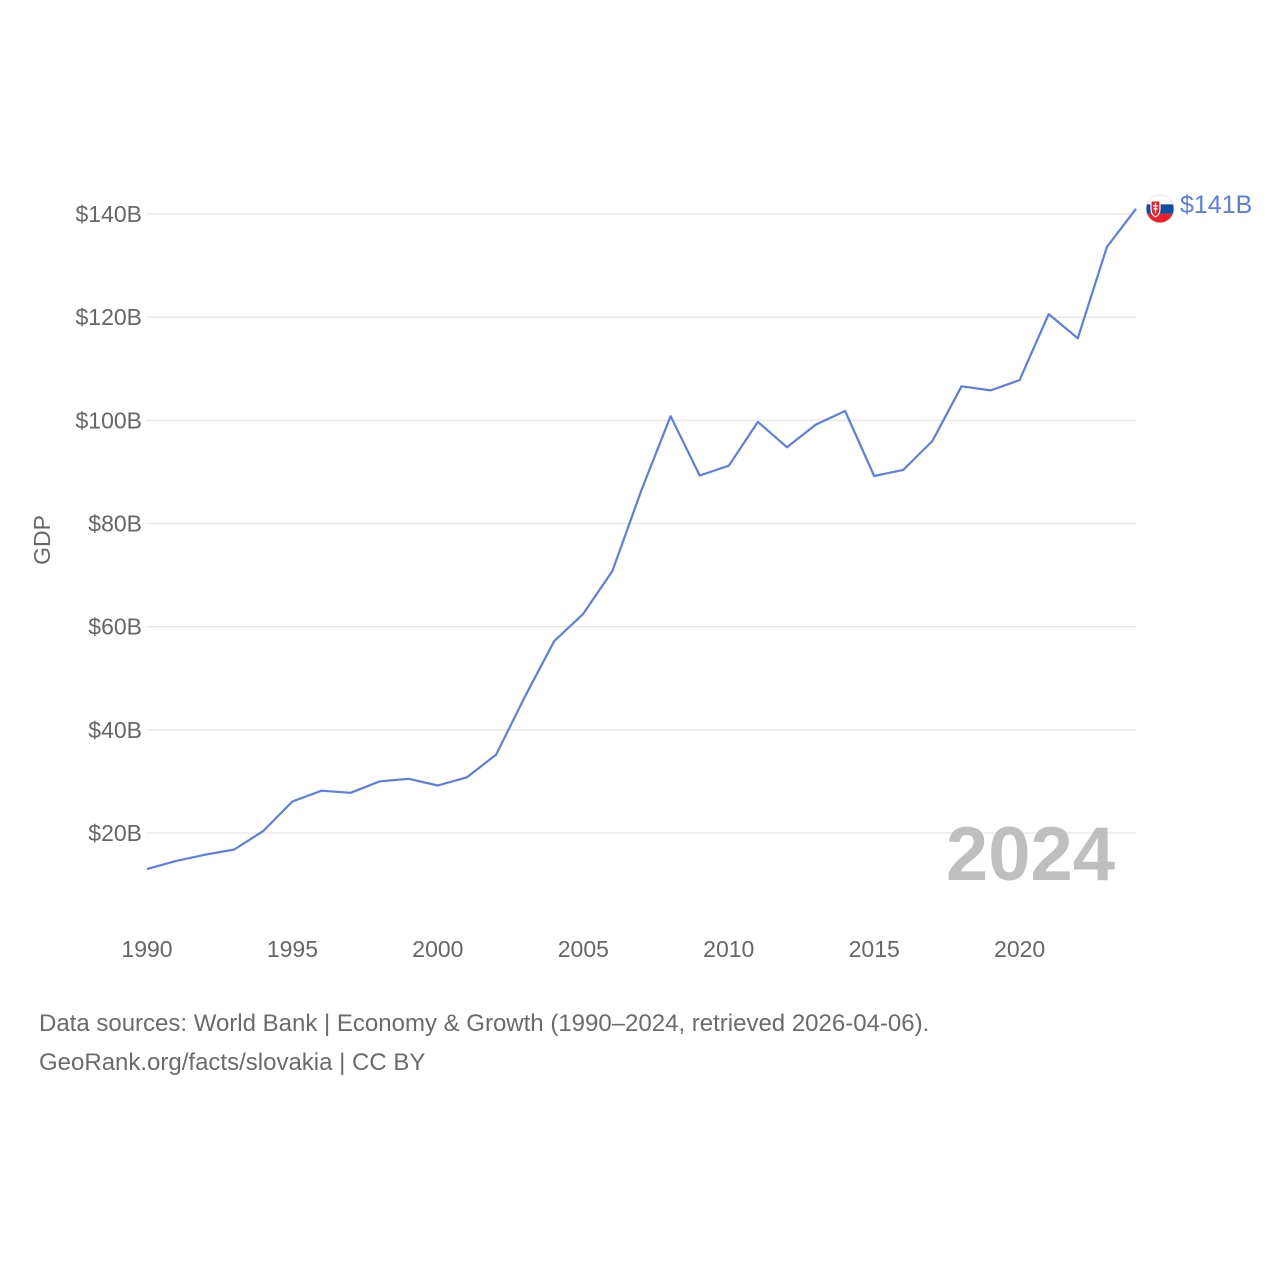 The image size is (1280, 1280). What do you see at coordinates (292, 949) in the screenshot?
I see `x-tick-label: 1995` at bounding box center [292, 949].